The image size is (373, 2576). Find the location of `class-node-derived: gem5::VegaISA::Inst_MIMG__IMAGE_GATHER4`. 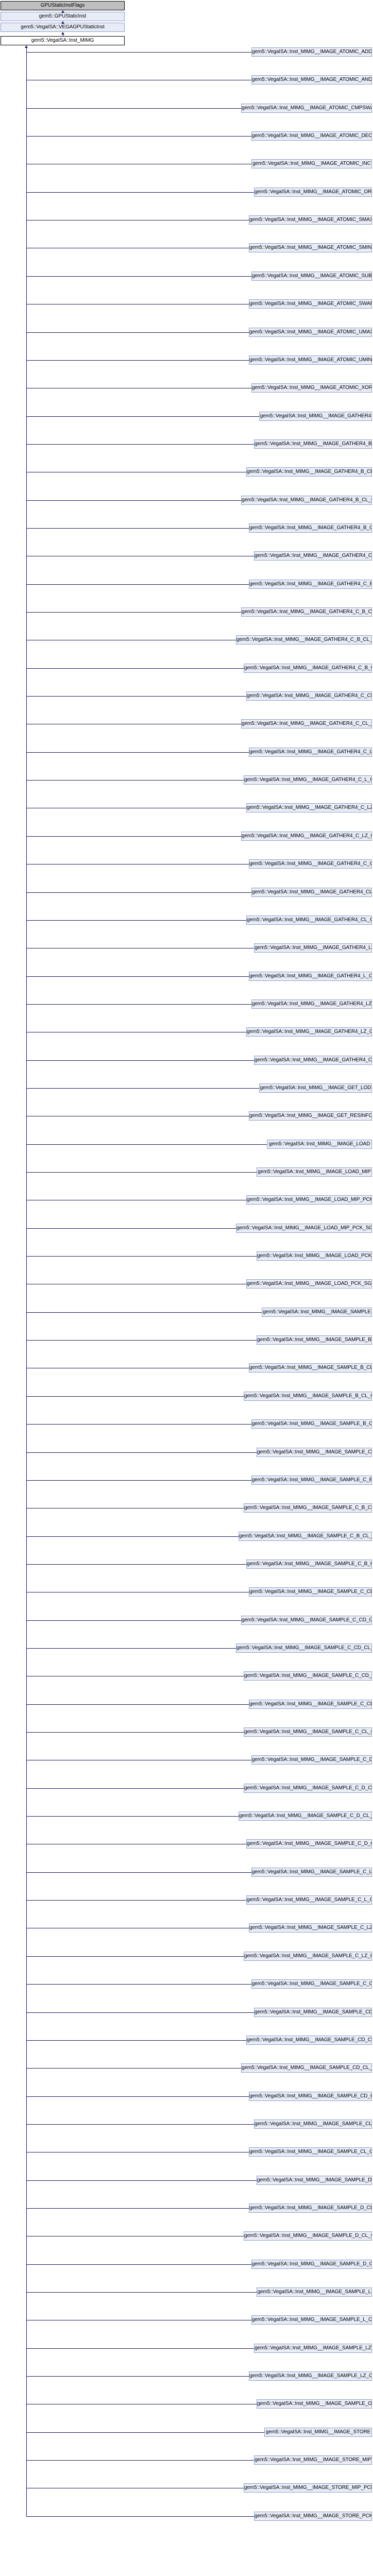

class-node-derived: gem5::VegaISA::Inst_MIMG__IMAGE_GATHER4 is located at coordinates (315, 416).